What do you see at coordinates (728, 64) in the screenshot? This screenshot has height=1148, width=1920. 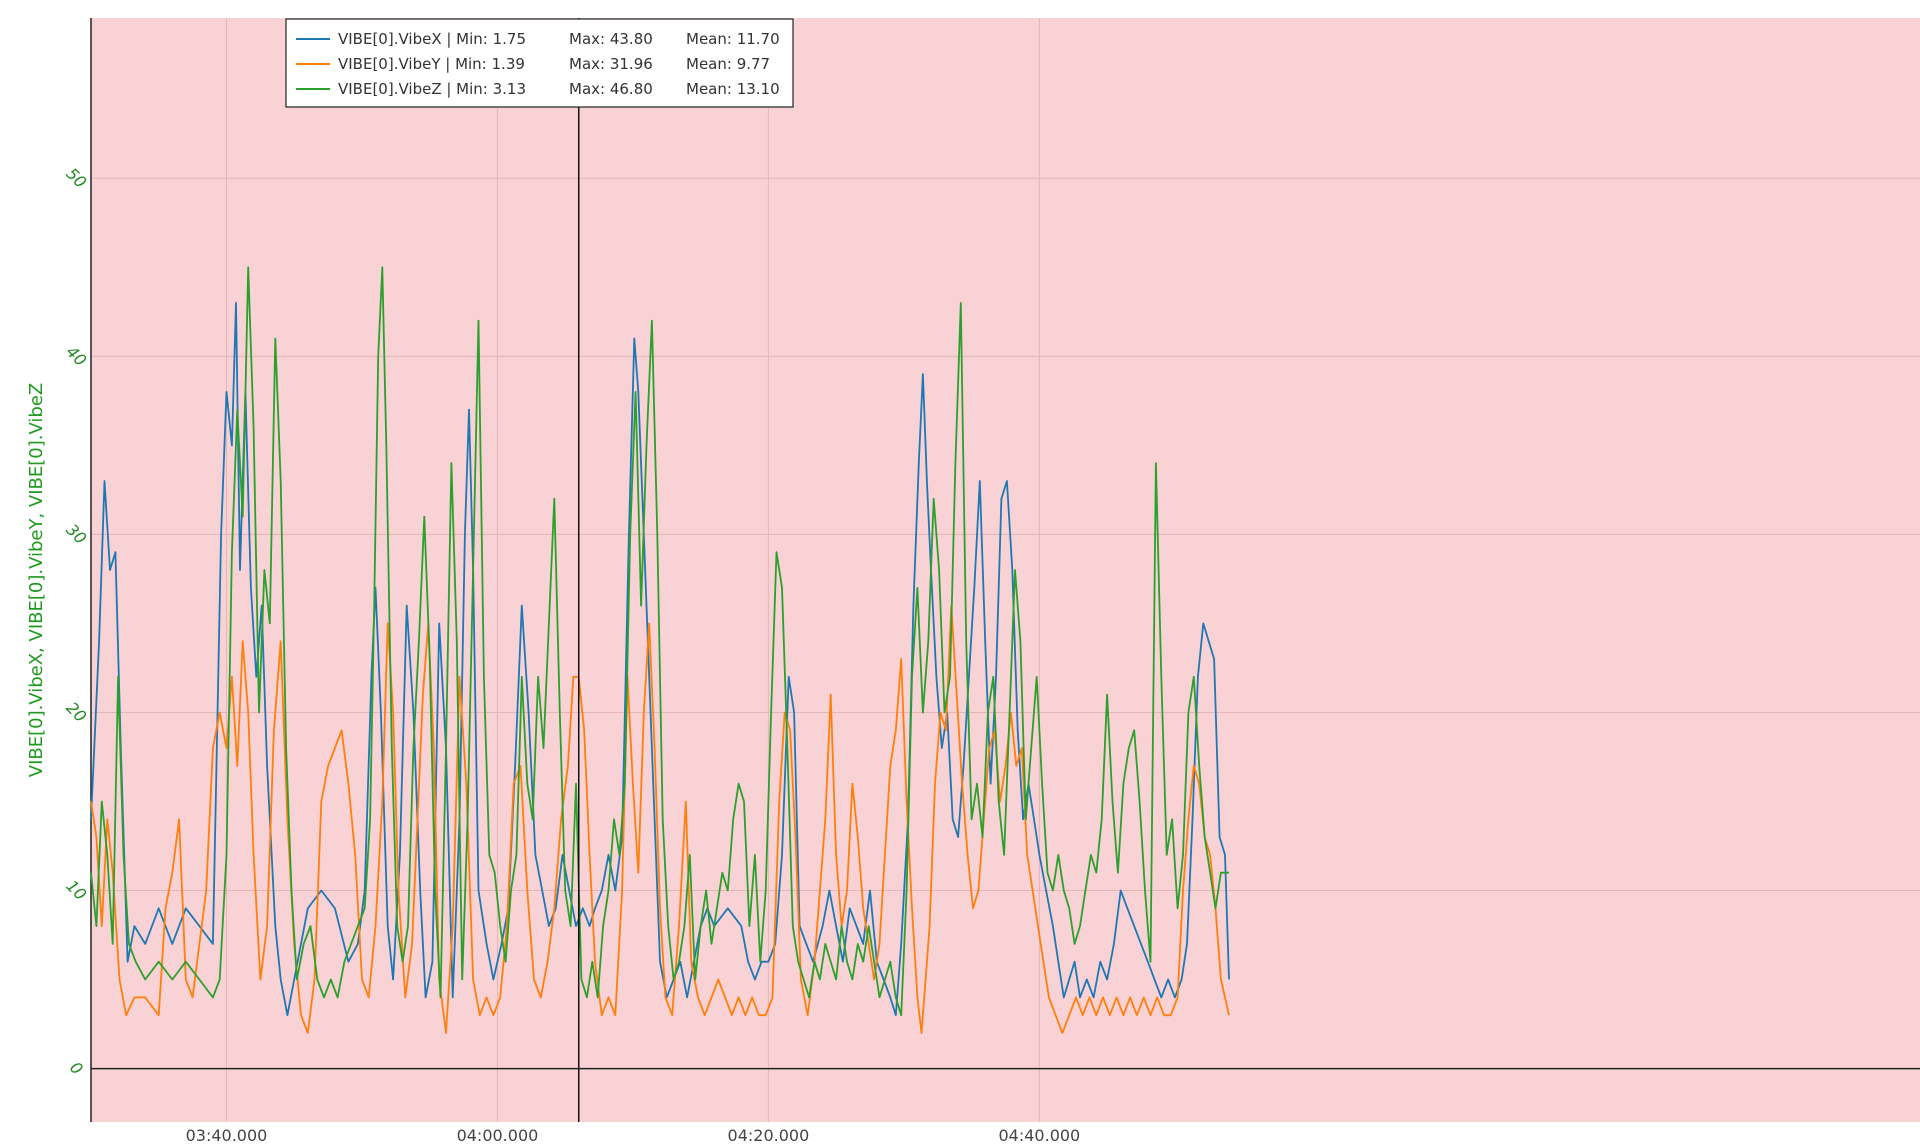 I see `legend-entry-1-2: Mean: 9.77` at bounding box center [728, 64].